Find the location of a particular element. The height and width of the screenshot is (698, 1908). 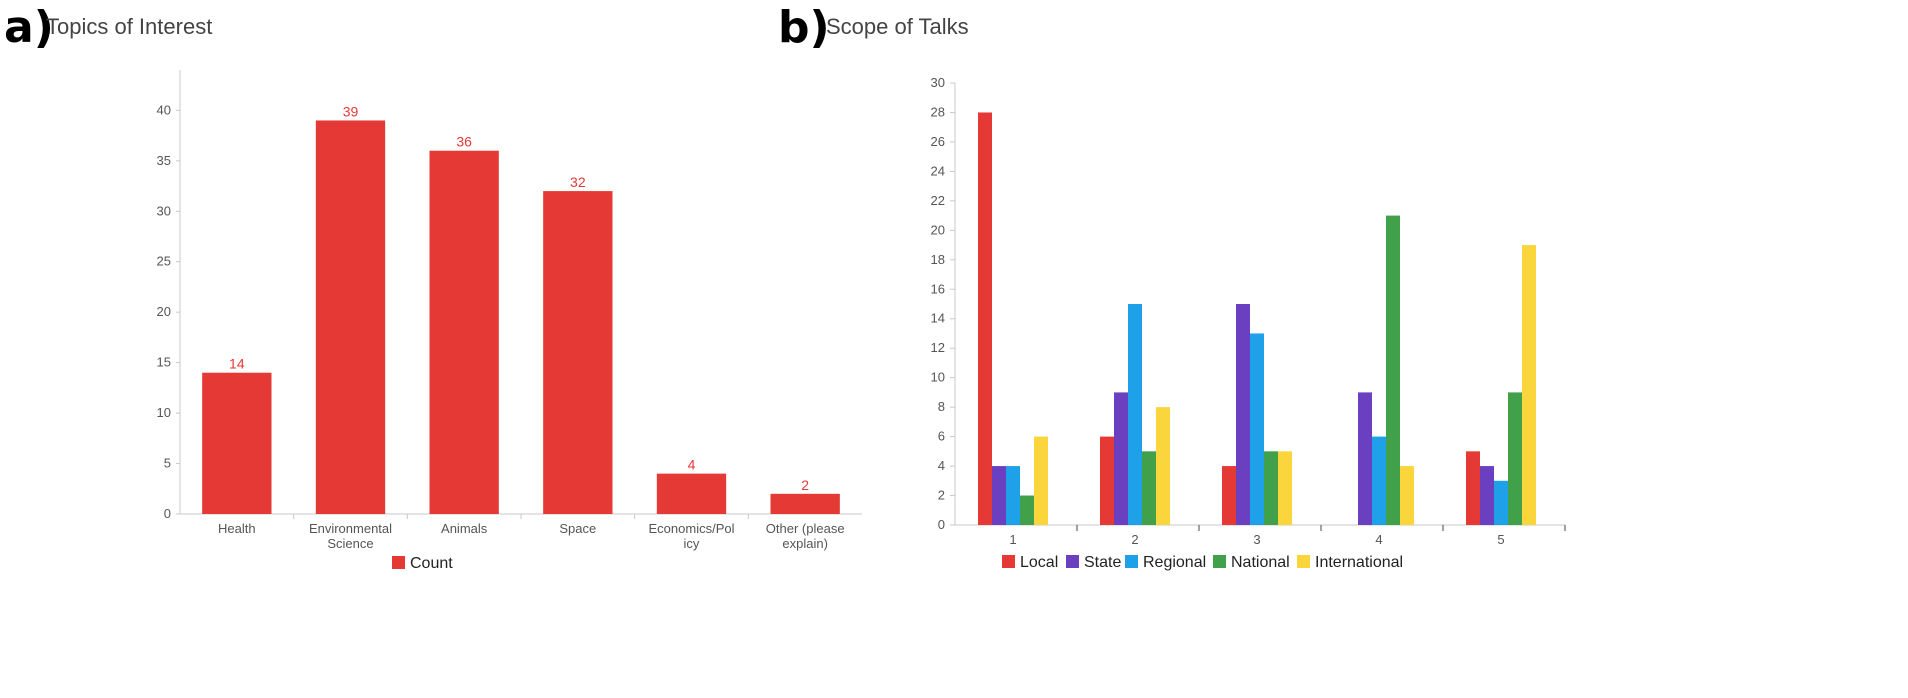

legend-label-count: Count is located at coordinates (431, 563).